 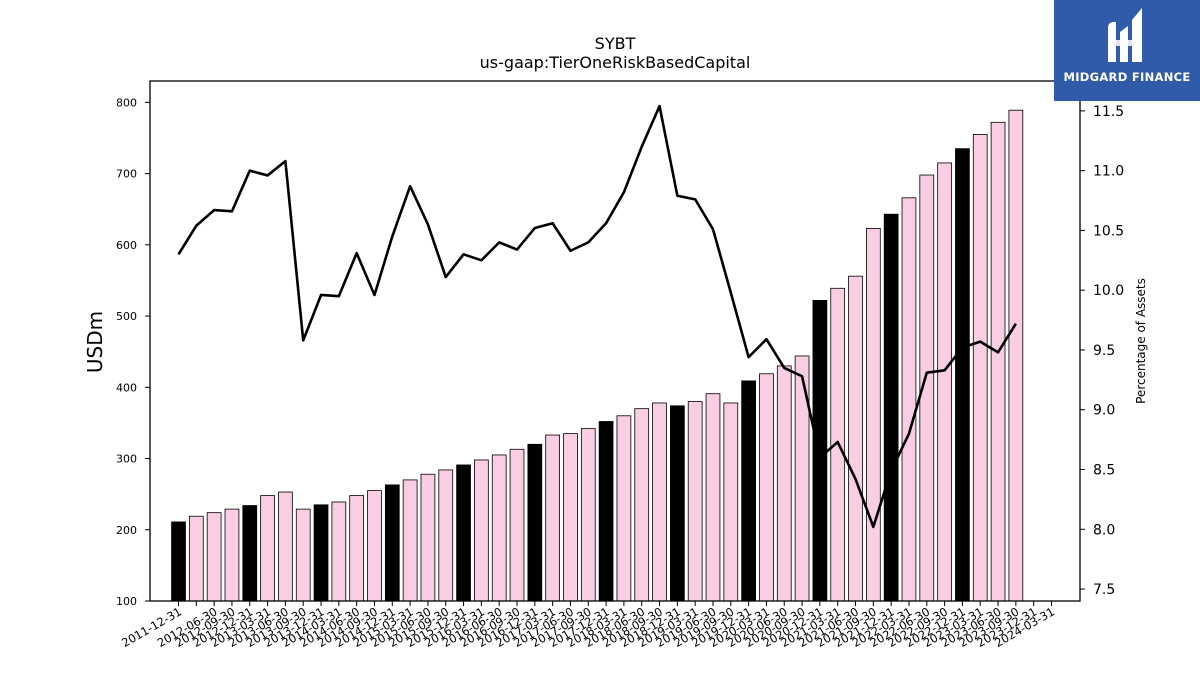 What do you see at coordinates (1108, 291) in the screenshot?
I see `y2-tick-label: 10.0` at bounding box center [1108, 291].